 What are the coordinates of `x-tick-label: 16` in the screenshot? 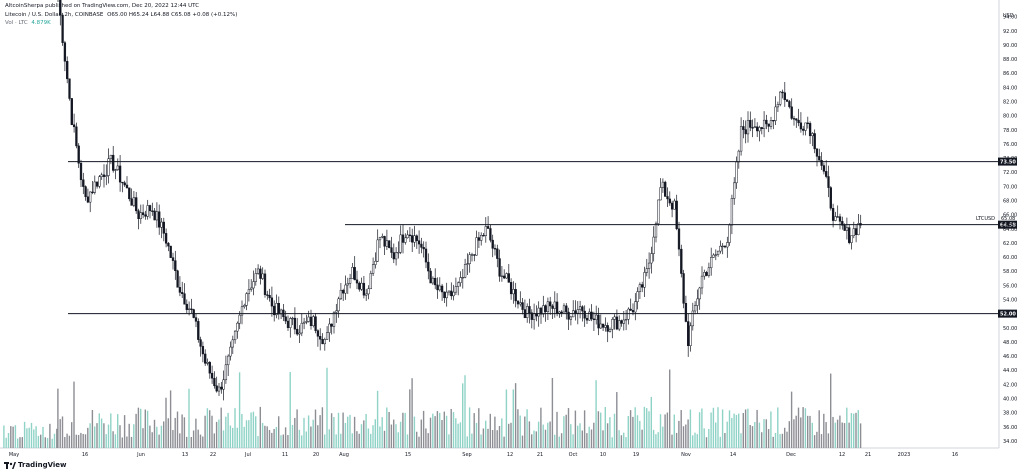 It's located at (955, 455).